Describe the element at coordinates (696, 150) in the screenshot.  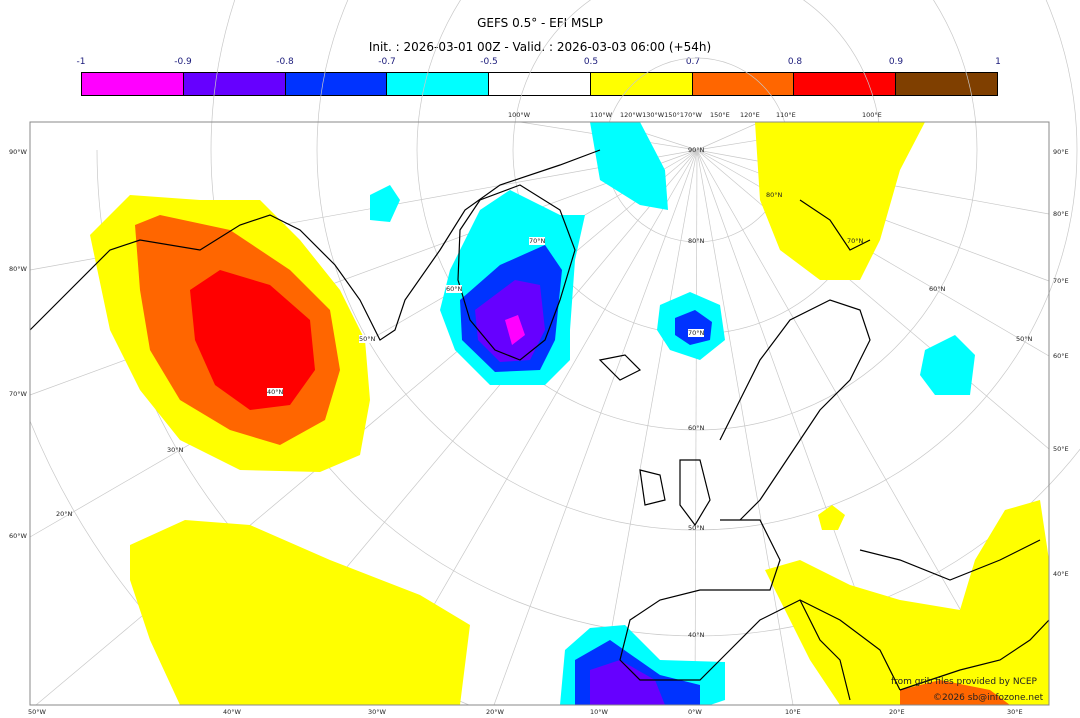
I see `lat-label: 90°N` at that location.